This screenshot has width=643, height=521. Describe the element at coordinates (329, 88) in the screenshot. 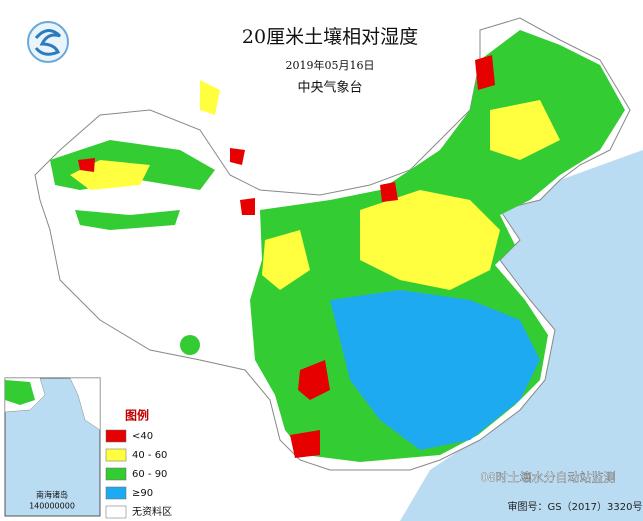

I see `agency: 中央气象台` at that location.